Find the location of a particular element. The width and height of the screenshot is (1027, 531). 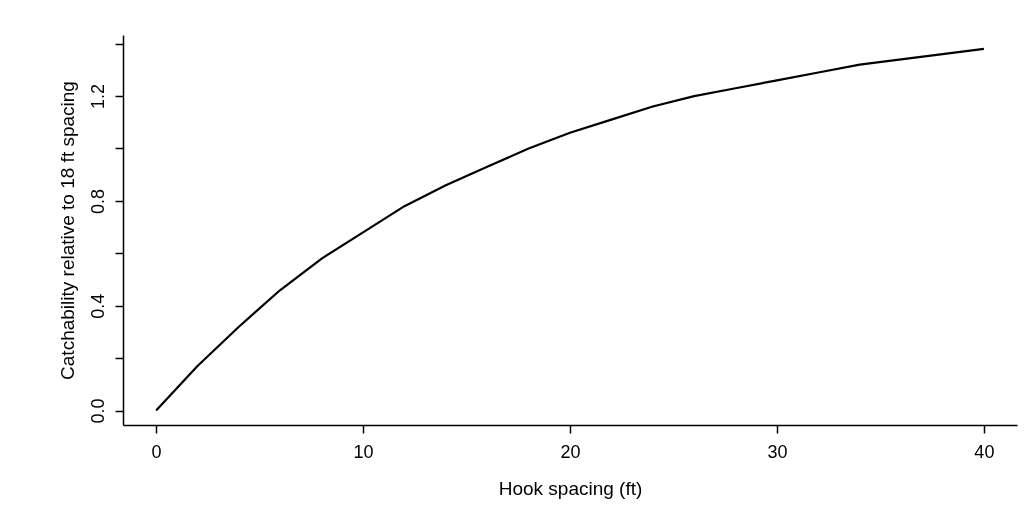

y-axis-title: Catchability relative to 18 ft spacing is located at coordinates (67, 230).